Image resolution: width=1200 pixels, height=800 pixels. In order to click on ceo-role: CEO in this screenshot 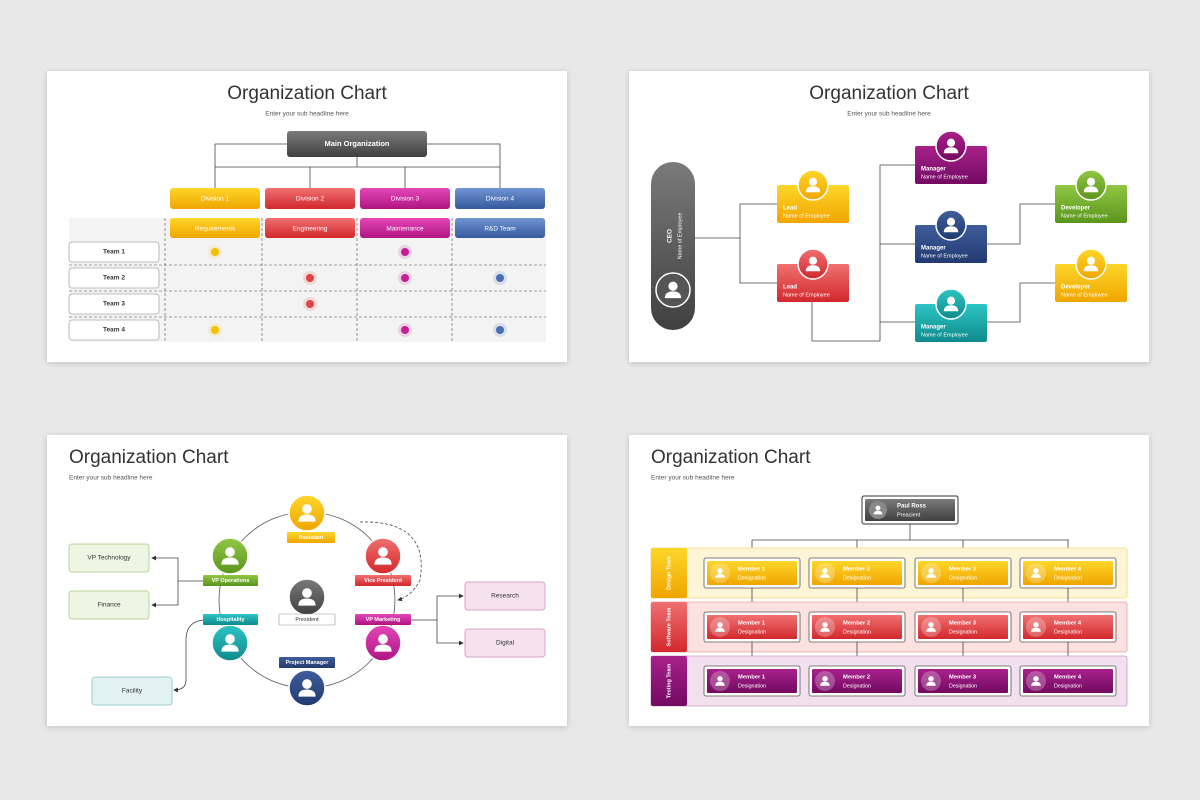, I will do `click(670, 236)`.